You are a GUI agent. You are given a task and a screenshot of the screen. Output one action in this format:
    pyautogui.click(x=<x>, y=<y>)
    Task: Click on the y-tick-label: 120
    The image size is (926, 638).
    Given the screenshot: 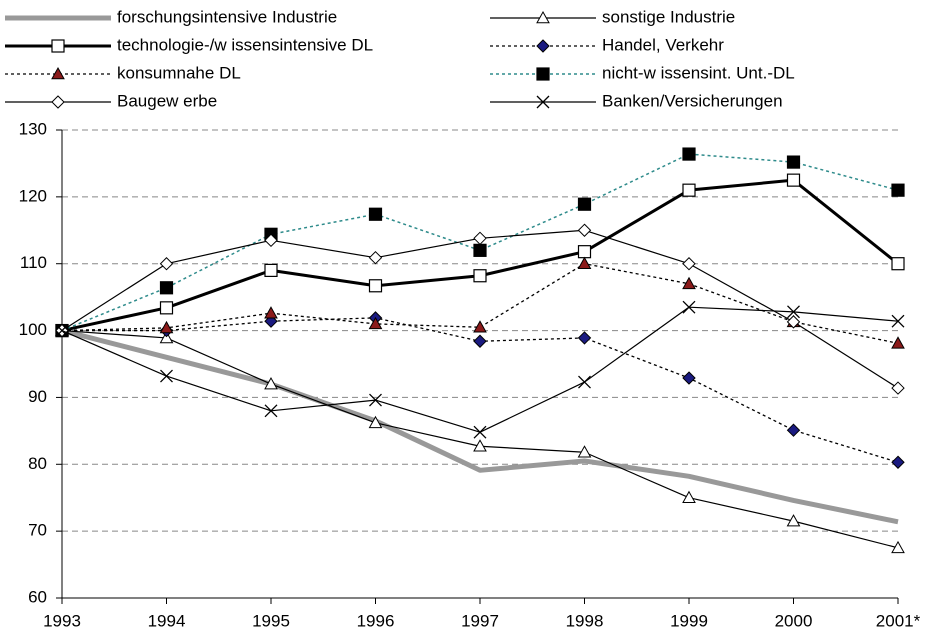 What is the action you would take?
    pyautogui.click(x=33, y=195)
    